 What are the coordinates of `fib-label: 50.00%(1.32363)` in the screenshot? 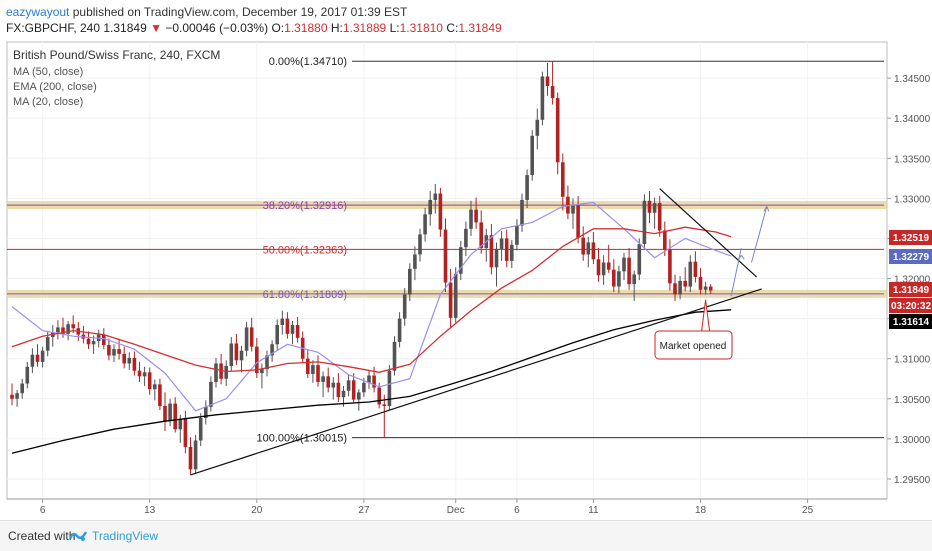 It's located at (305, 250).